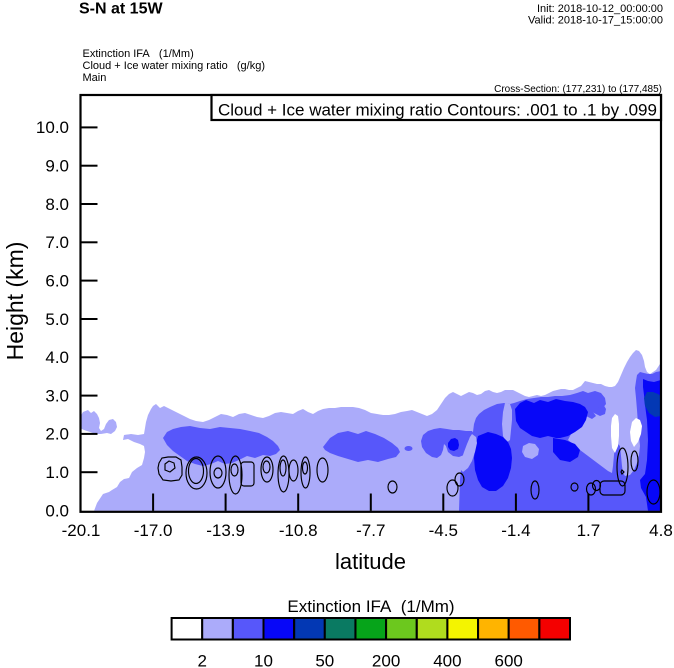 Image resolution: width=674 pixels, height=668 pixels. Describe the element at coordinates (52, 127) in the screenshot. I see `svg-text: 10.0` at that location.